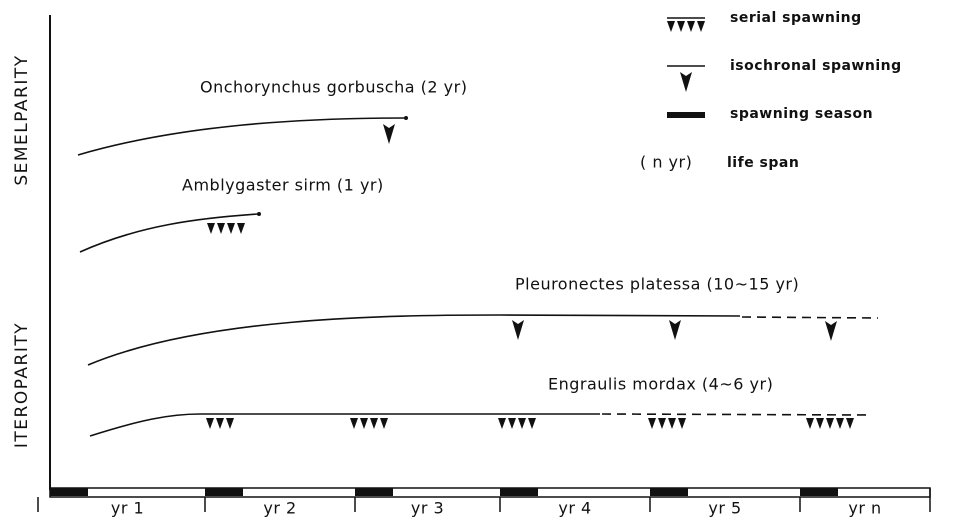  I want to click on year-label: yr 5, so click(724, 508).